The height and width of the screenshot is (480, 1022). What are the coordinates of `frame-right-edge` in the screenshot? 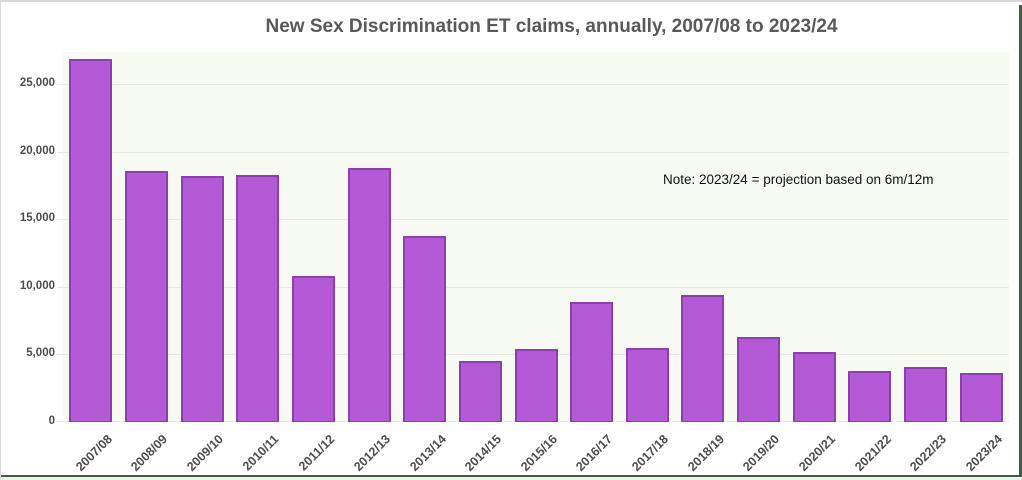 It's located at (1020, 242).